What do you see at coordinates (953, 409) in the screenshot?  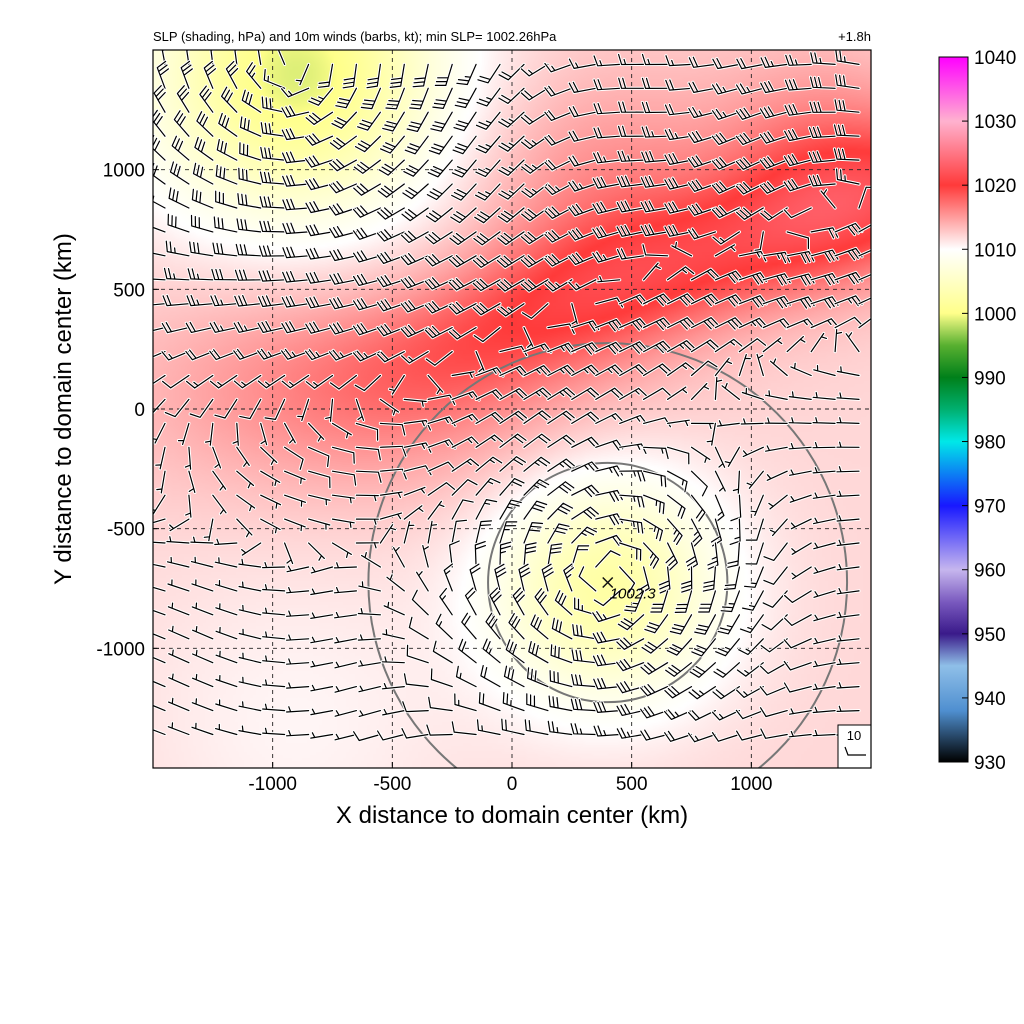 I see `colorbar-gradient` at bounding box center [953, 409].